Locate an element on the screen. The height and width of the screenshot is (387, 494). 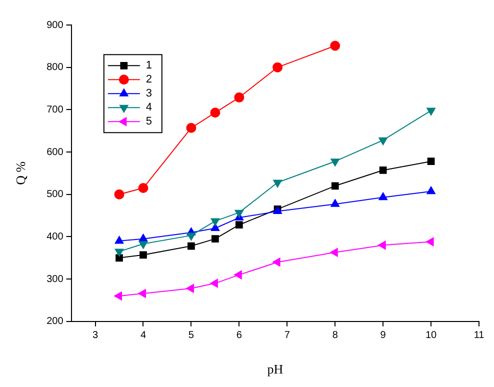
legend-label: 3 is located at coordinates (149, 94).